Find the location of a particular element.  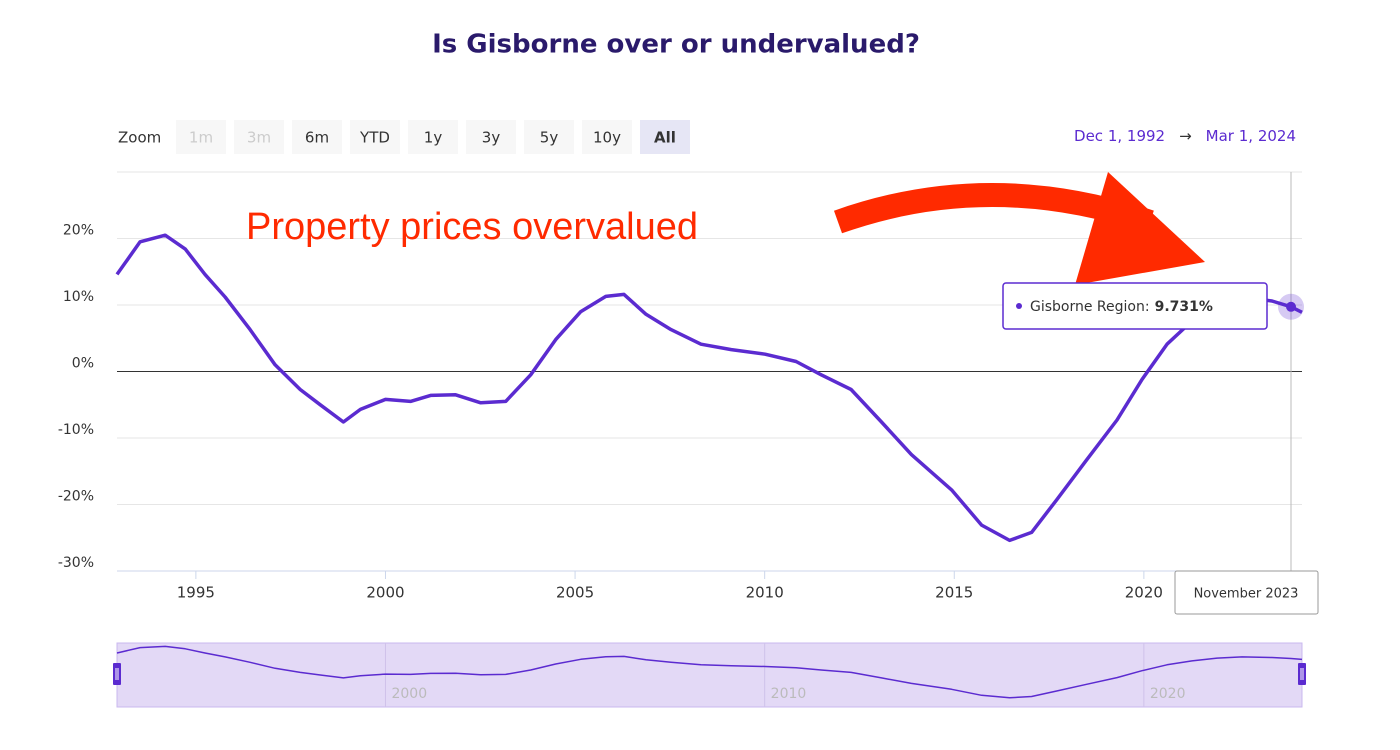

y-tick-label: -20% is located at coordinates (76, 497).